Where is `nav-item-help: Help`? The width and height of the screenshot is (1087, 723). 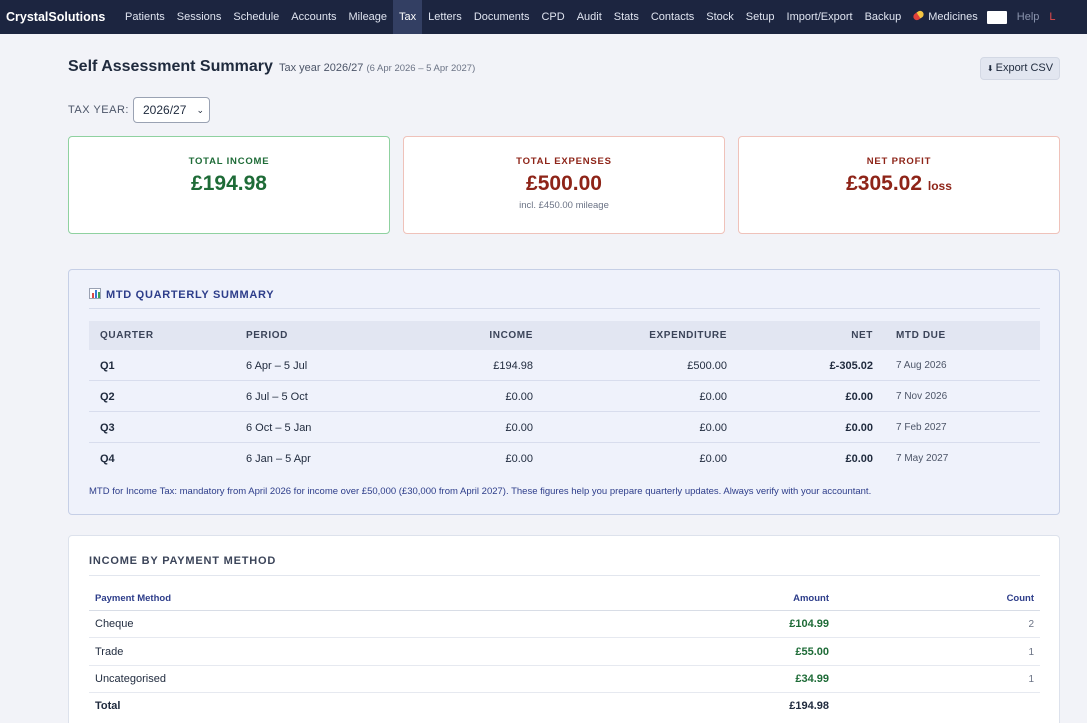
nav-item-help: Help is located at coordinates (1028, 17).